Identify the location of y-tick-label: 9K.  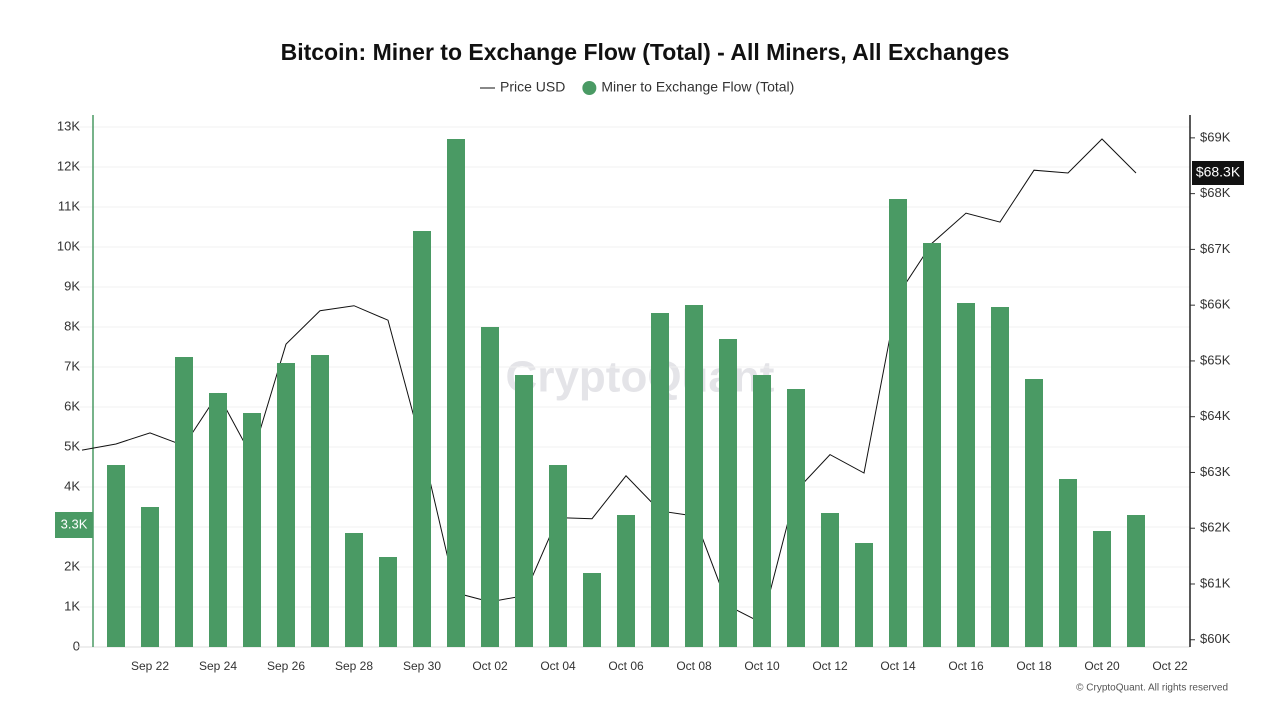
(72, 285).